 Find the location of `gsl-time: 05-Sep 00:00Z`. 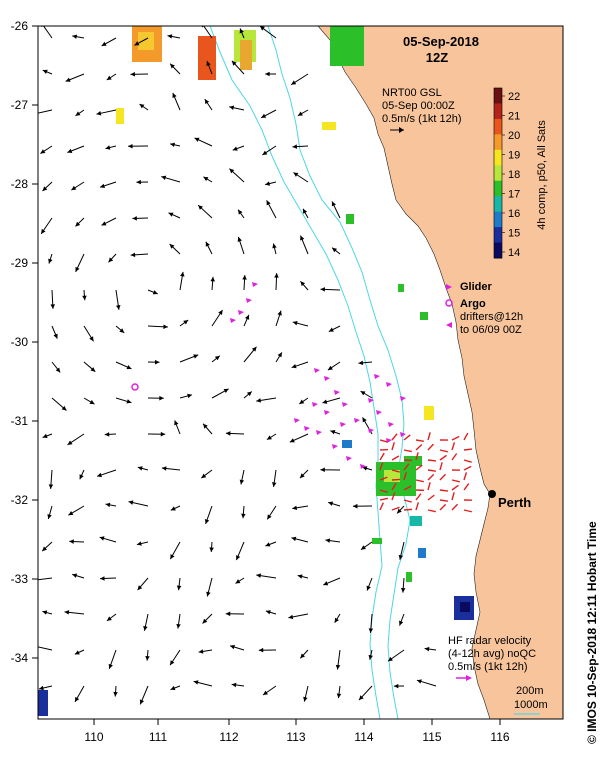

gsl-time: 05-Sep 00:00Z is located at coordinates (418, 106).